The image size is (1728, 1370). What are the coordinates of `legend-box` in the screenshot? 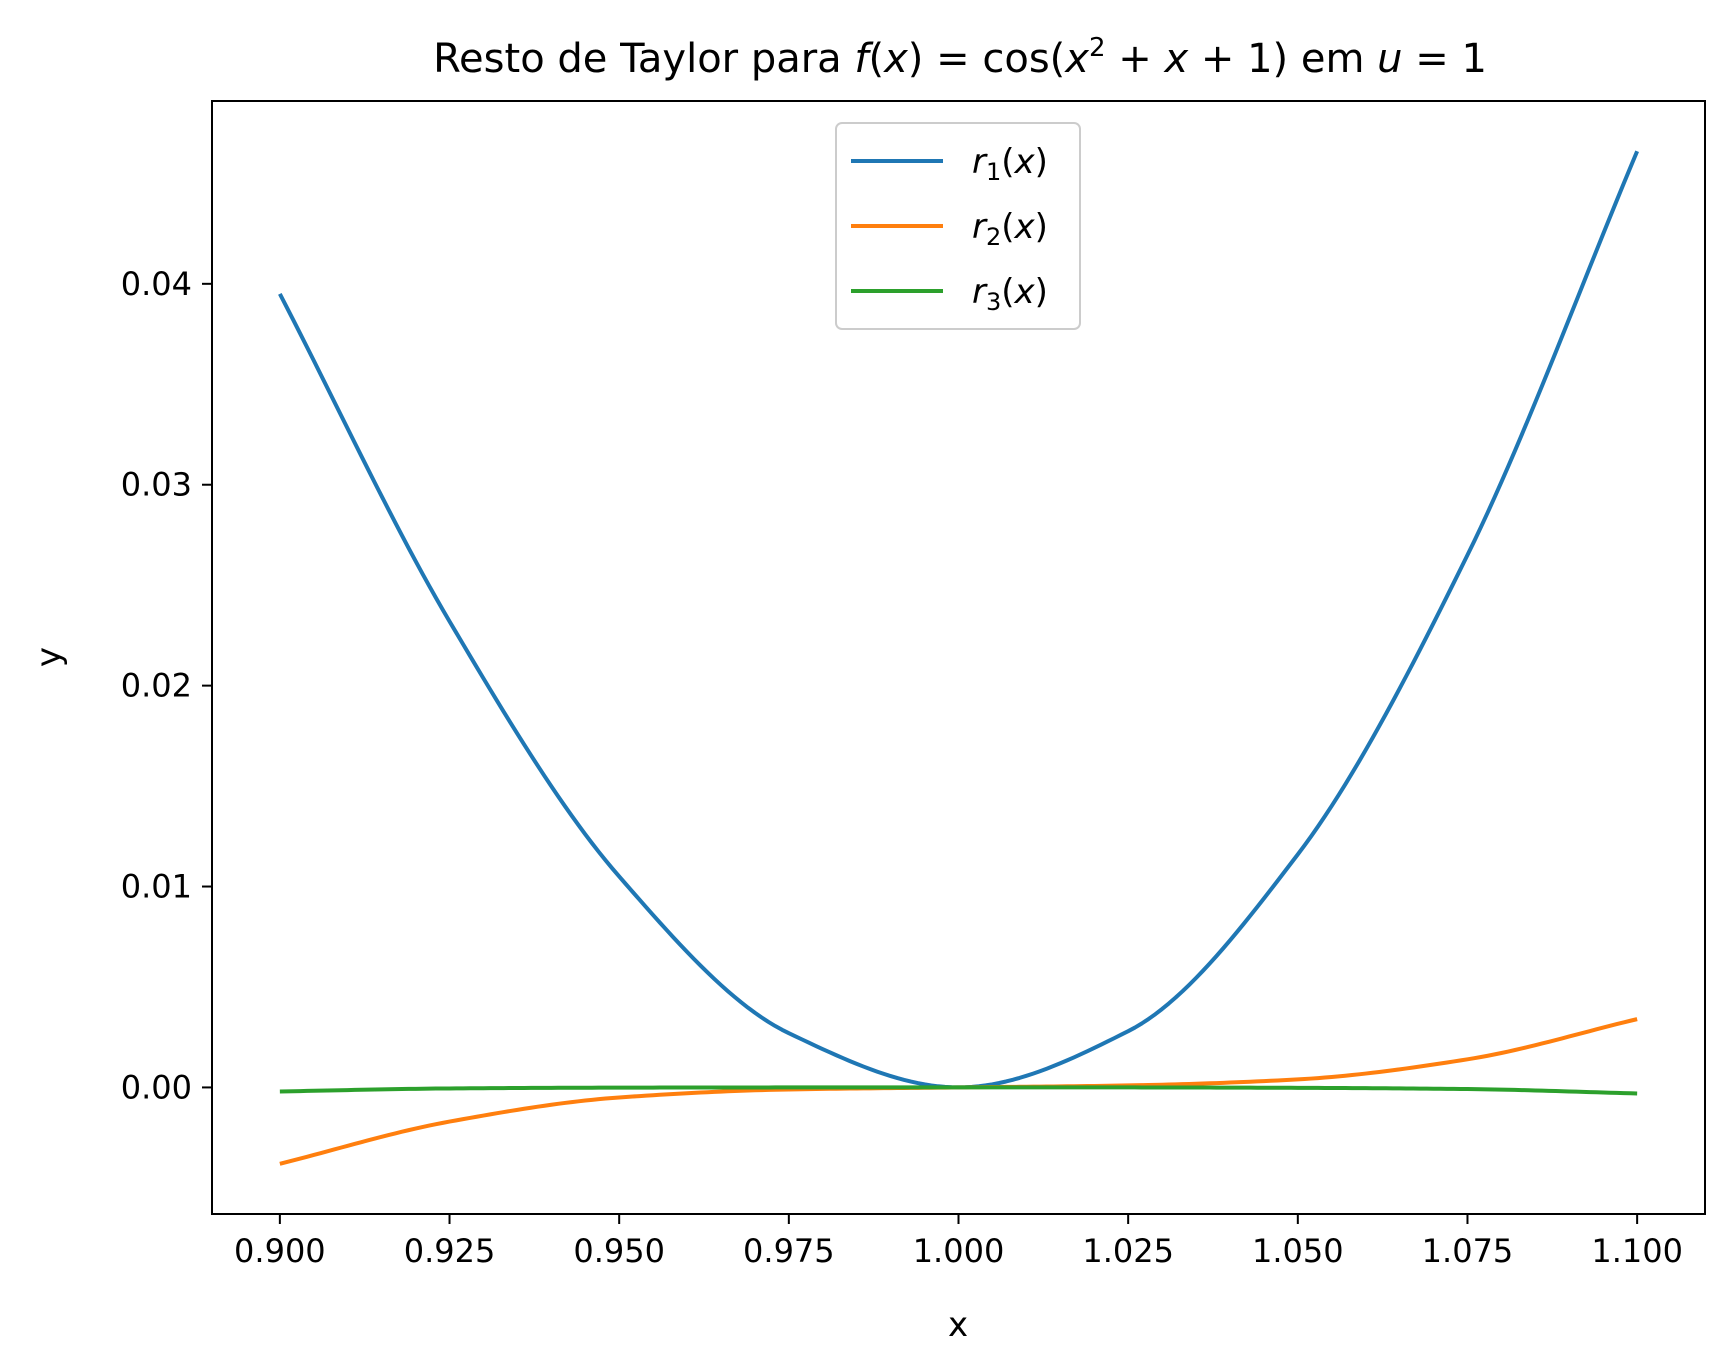 It's located at (958, 226).